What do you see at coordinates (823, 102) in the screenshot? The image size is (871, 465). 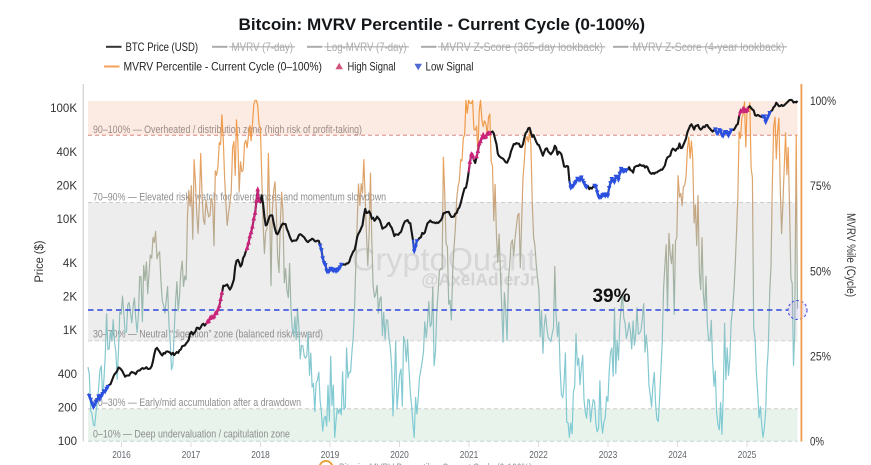 I see `svg-text: 100%` at bounding box center [823, 102].